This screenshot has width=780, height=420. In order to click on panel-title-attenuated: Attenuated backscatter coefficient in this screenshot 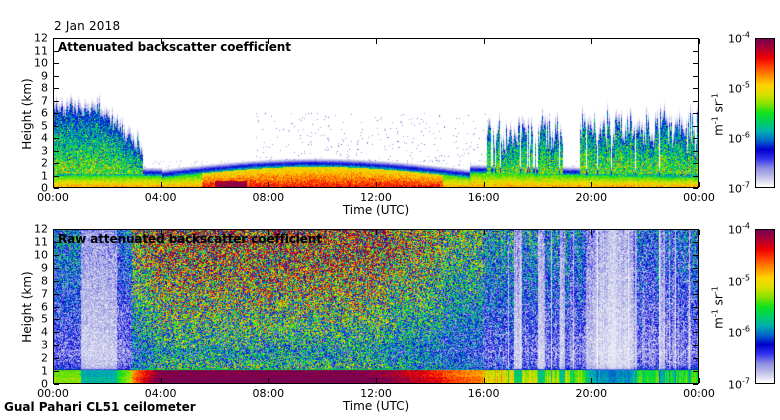, I will do `click(174, 47)`.